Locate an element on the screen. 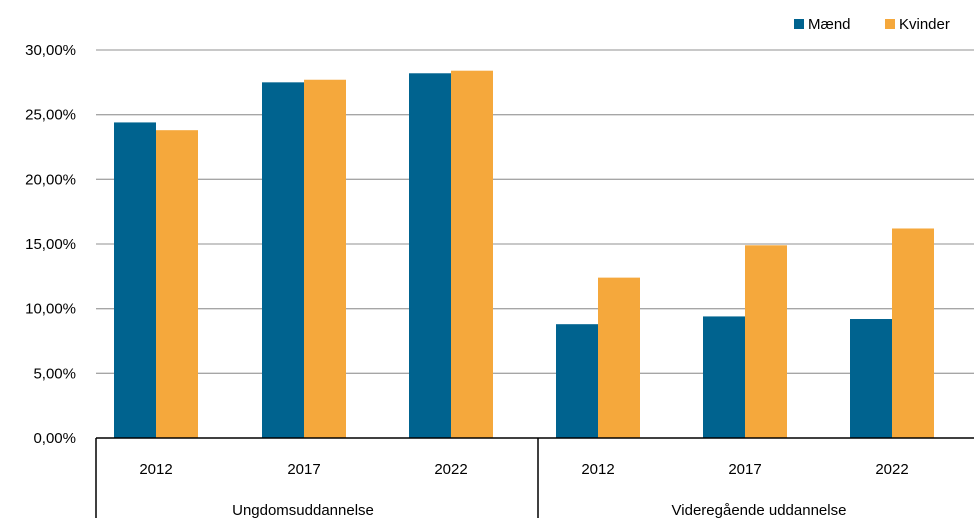 The width and height of the screenshot is (974, 523). legend: Mænd Kvinder is located at coordinates (872, 24).